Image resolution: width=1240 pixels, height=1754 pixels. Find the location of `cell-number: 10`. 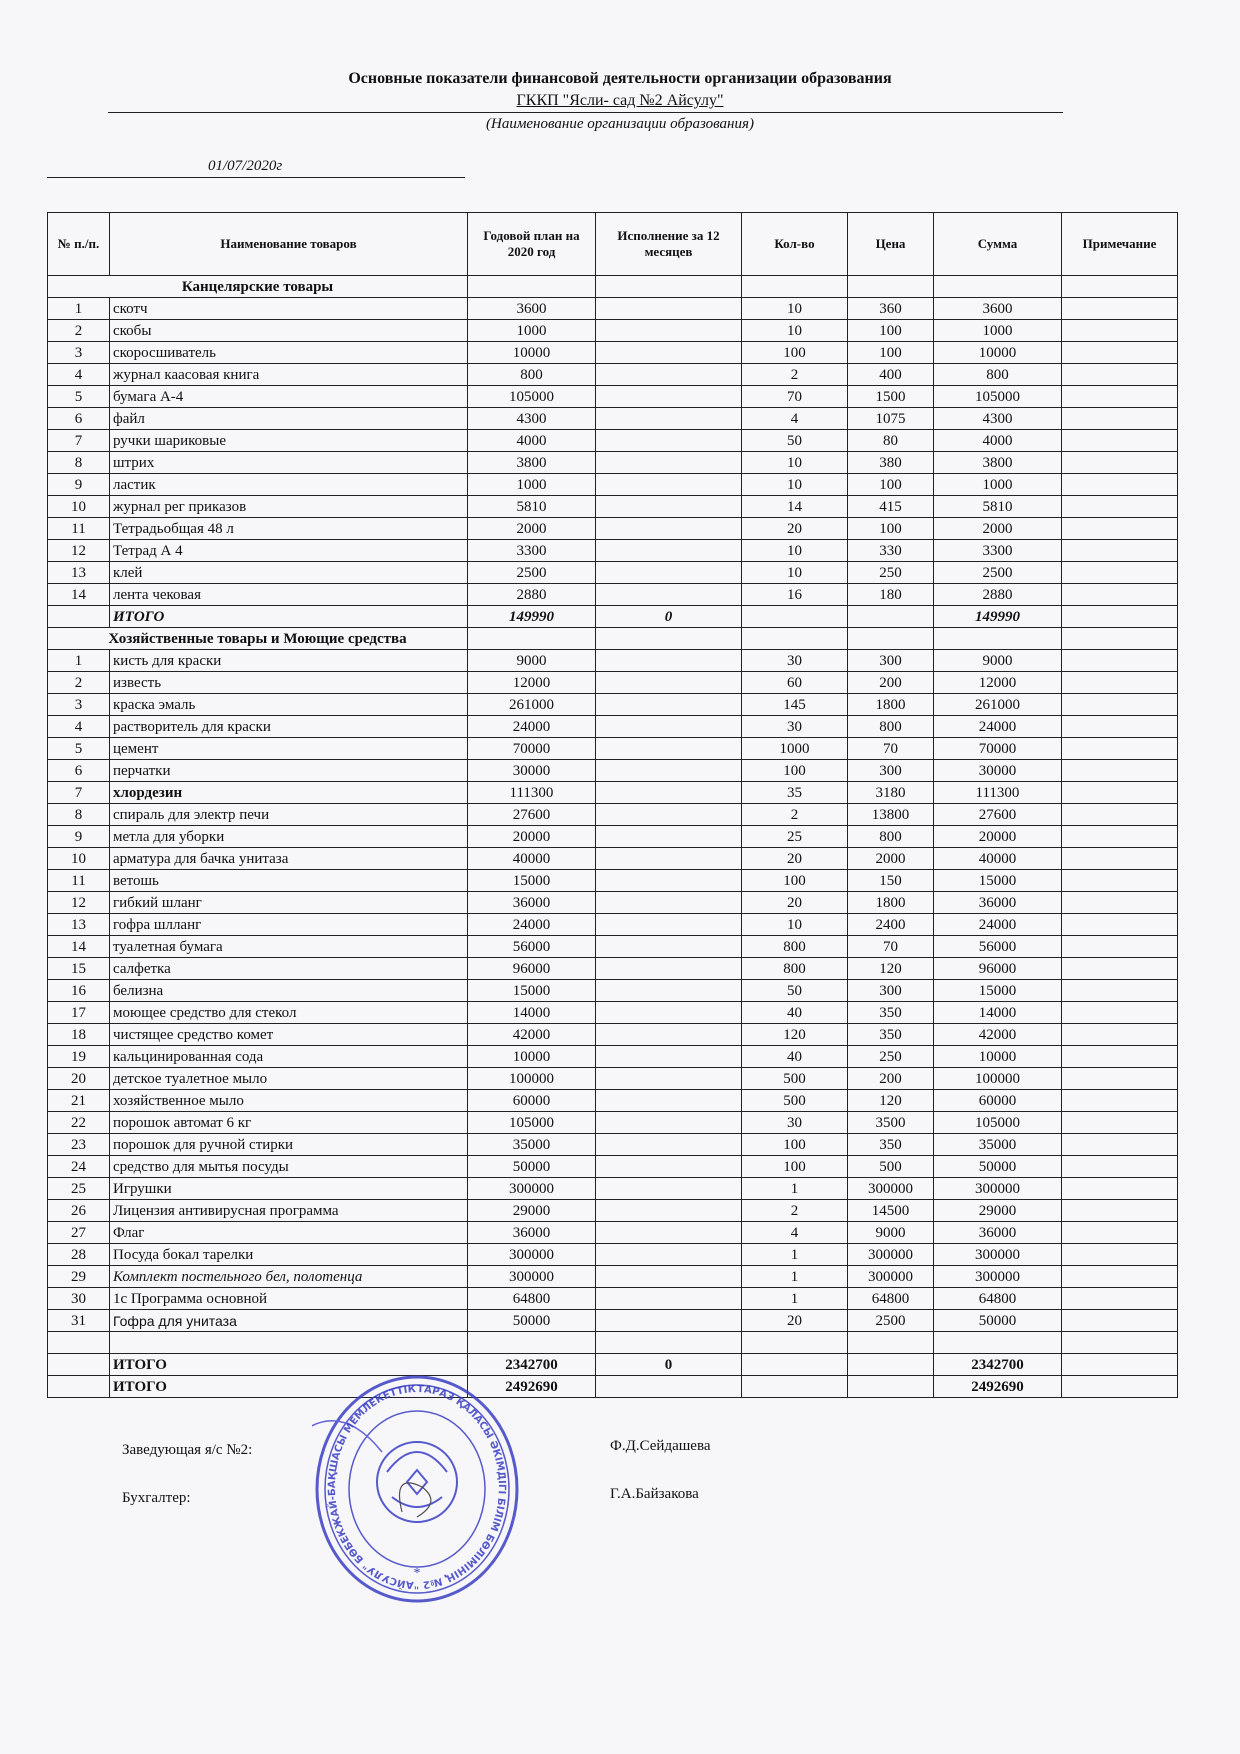

cell-number: 10 is located at coordinates (78, 506).